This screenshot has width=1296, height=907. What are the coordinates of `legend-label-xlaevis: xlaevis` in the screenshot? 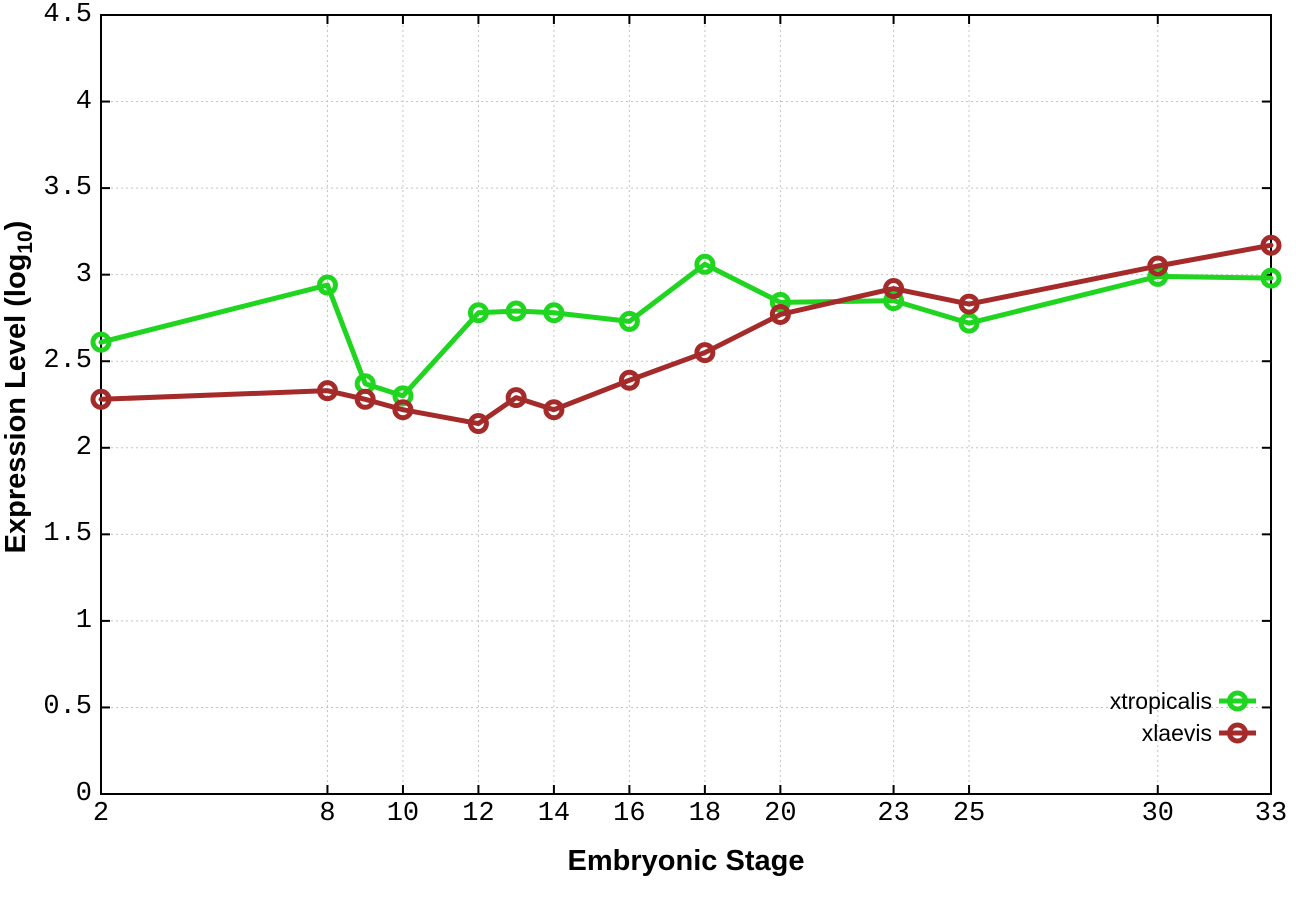 It's located at (1176, 733).